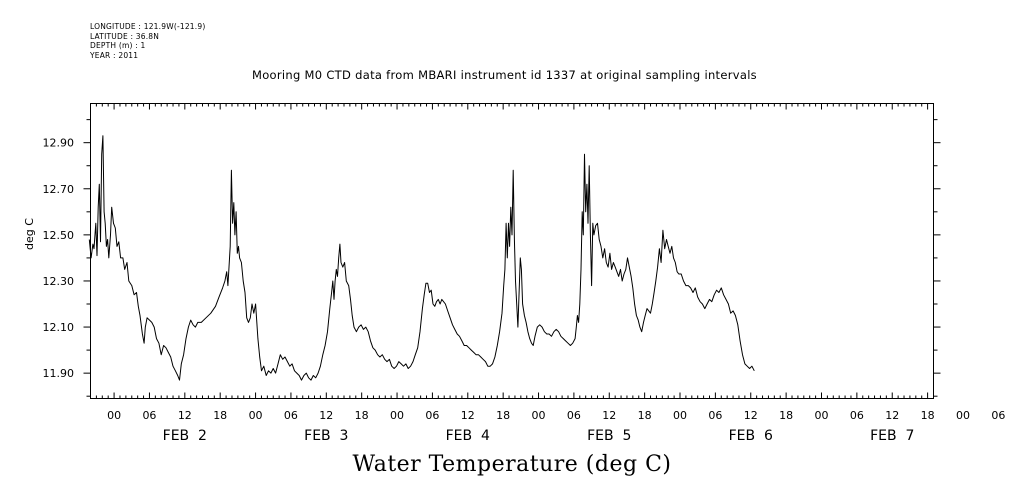 This screenshot has height=504, width=1009. Describe the element at coordinates (114, 55) in the screenshot. I see `year-text: YEAR : 2011` at that location.